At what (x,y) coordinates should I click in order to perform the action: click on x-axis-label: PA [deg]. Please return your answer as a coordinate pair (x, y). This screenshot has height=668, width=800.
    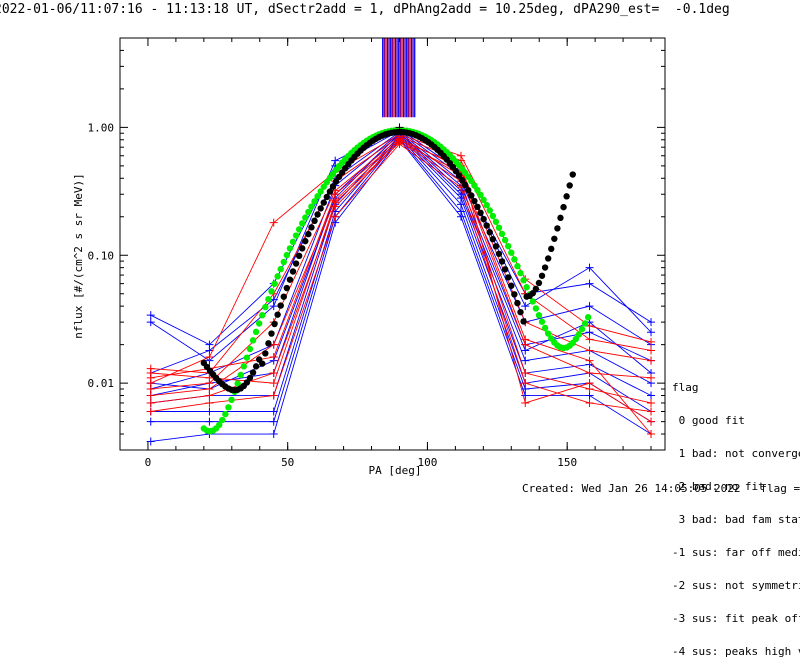
    Looking at the image, I should click on (395, 470).